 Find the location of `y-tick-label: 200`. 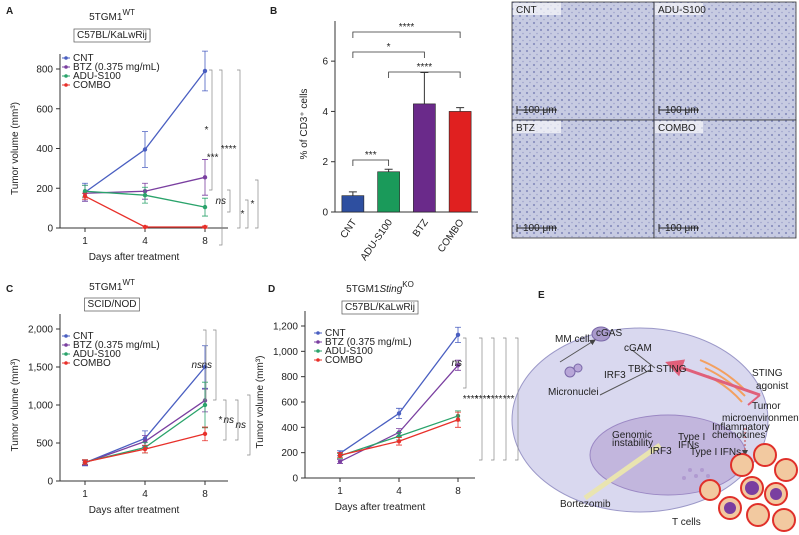

y-tick-label: 200 is located at coordinates (44, 189).